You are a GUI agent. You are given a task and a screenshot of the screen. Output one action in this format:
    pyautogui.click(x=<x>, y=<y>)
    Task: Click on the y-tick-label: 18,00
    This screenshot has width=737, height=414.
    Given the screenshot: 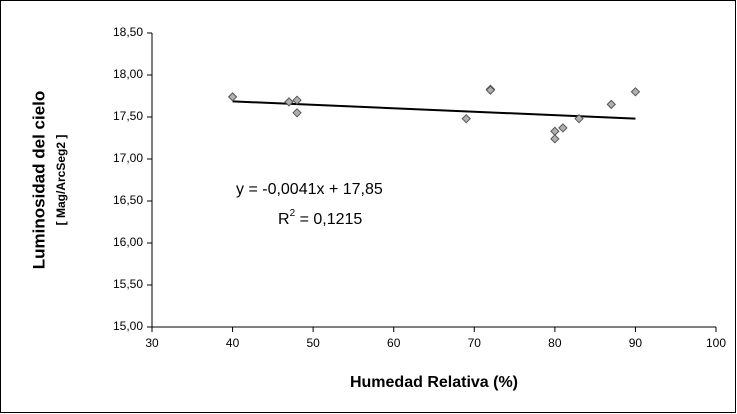 What is the action you would take?
    pyautogui.click(x=128, y=74)
    